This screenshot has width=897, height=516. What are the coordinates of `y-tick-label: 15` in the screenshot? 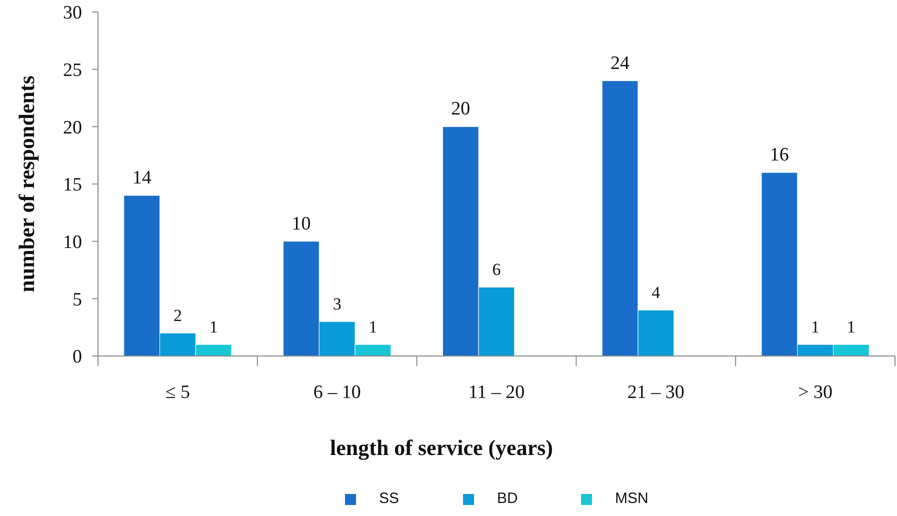 It's located at (72, 185).